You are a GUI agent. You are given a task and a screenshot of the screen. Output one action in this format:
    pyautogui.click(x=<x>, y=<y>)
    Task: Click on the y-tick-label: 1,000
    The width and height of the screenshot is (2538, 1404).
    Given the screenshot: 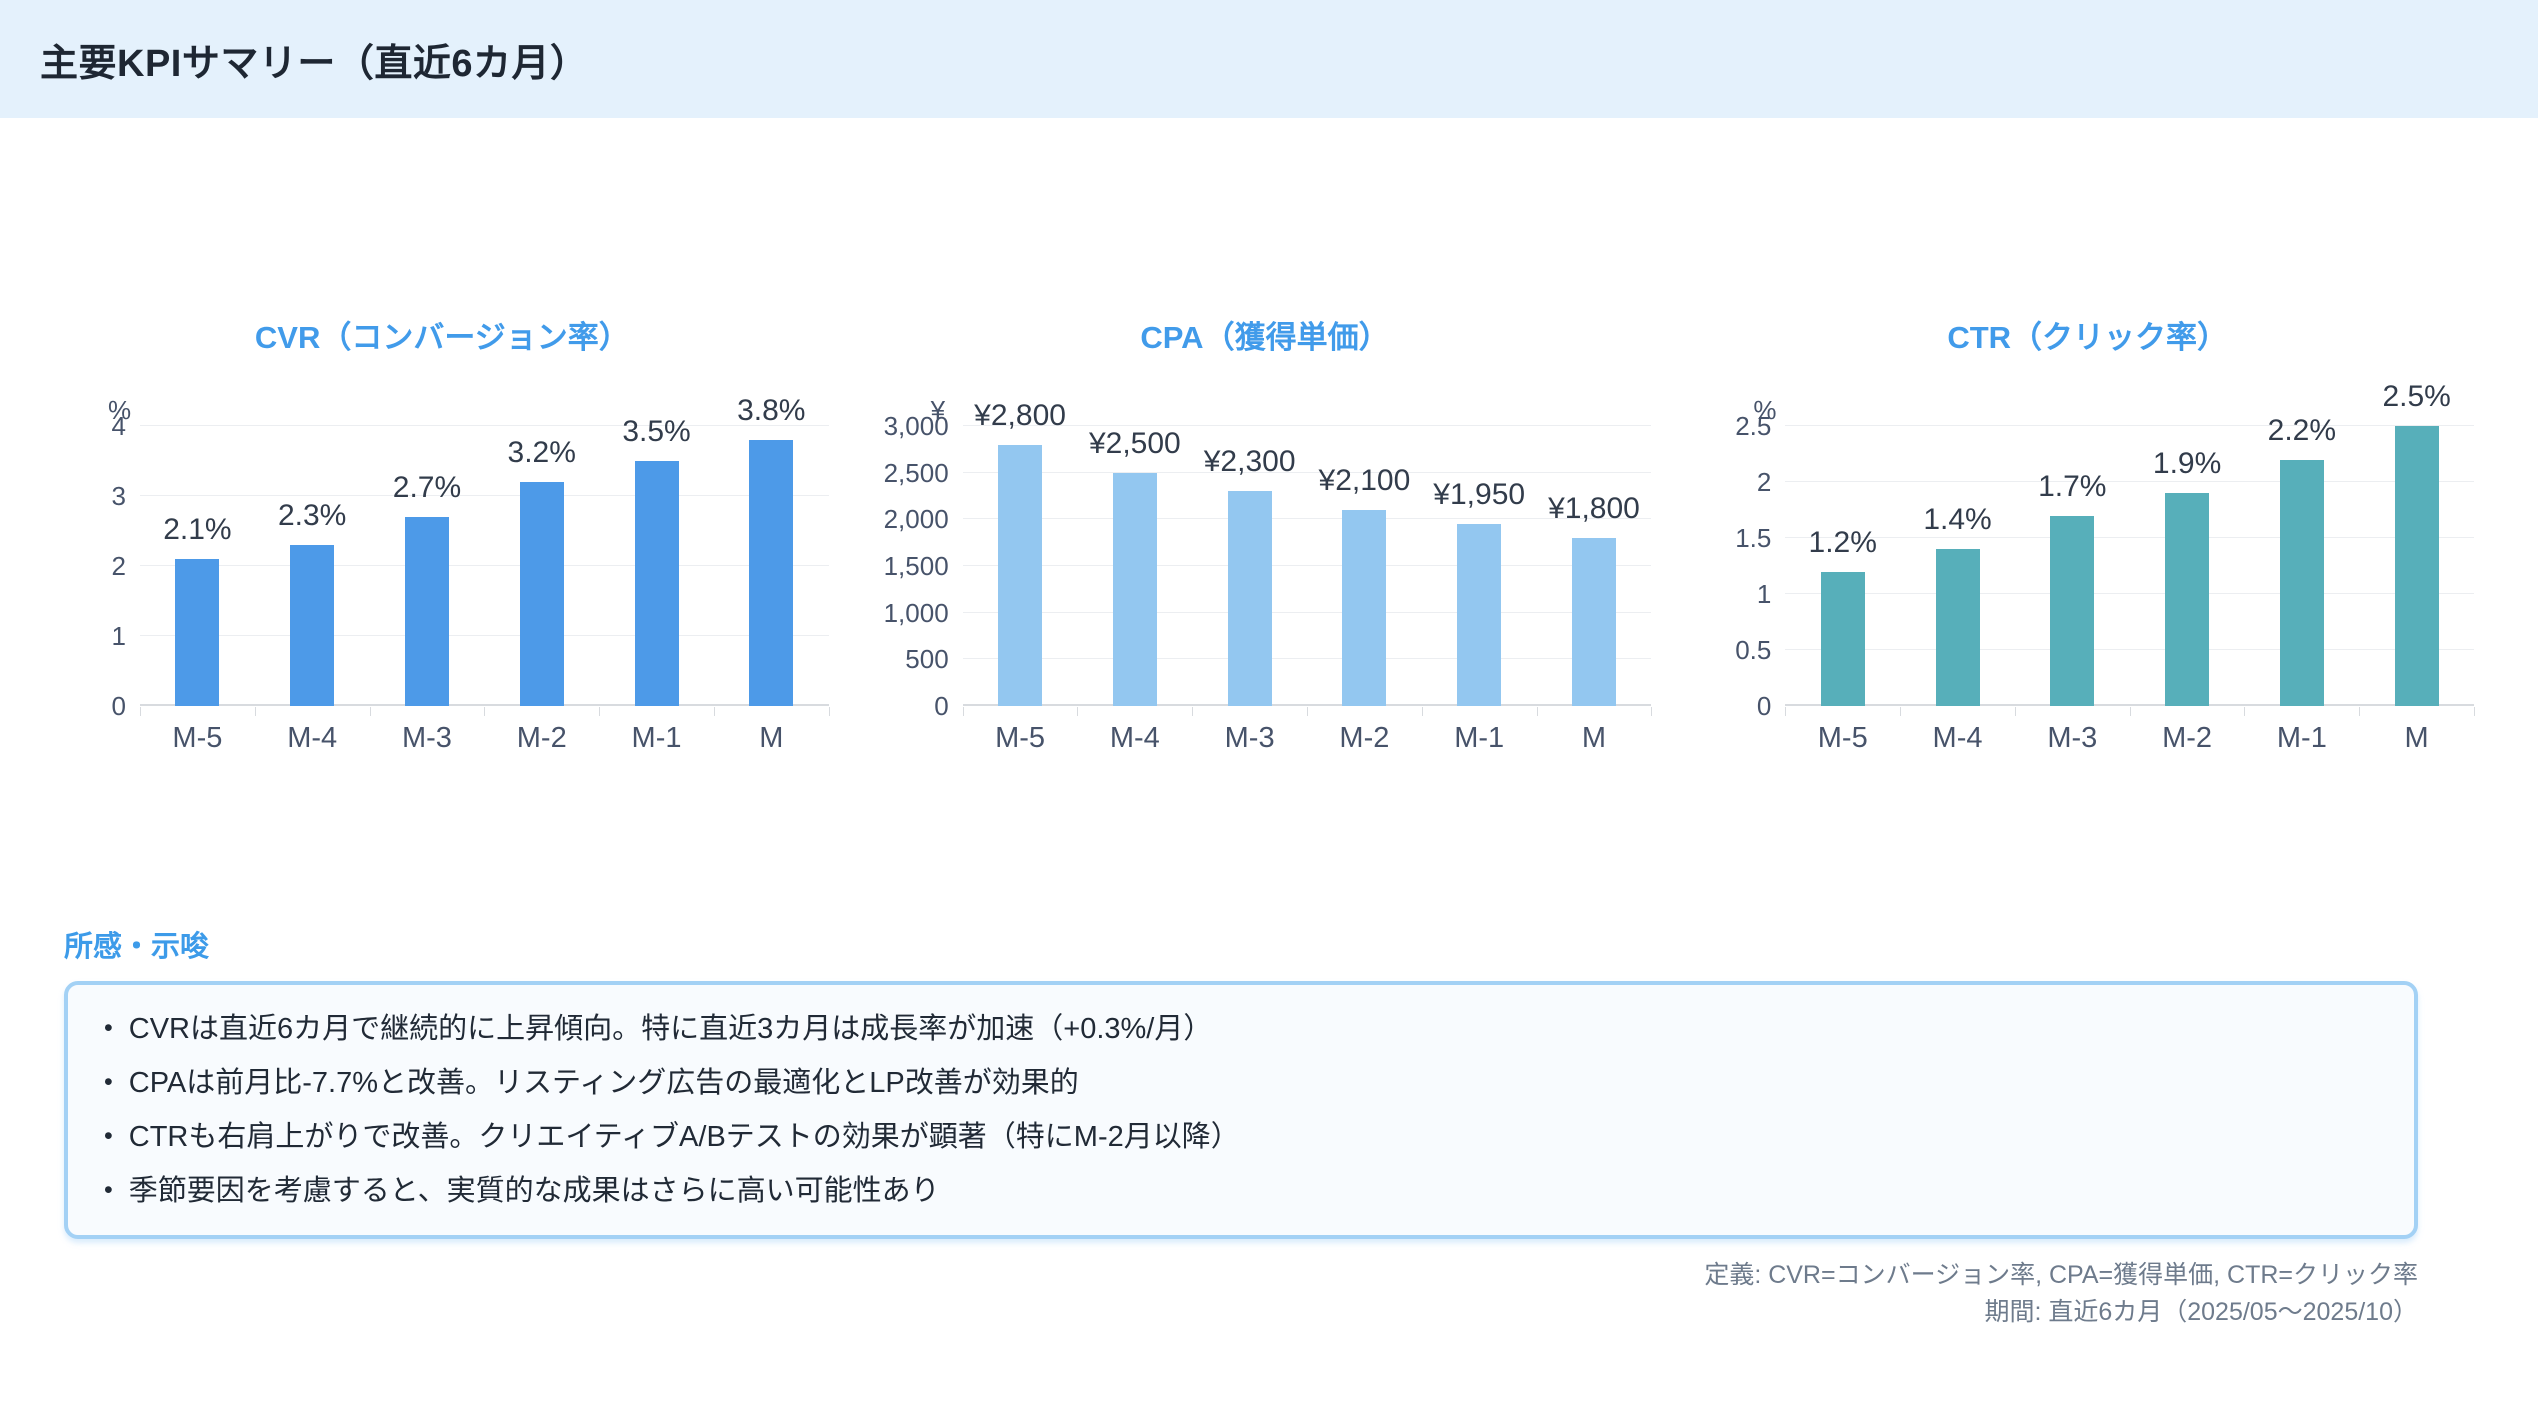 What is the action you would take?
    pyautogui.click(x=916, y=612)
    